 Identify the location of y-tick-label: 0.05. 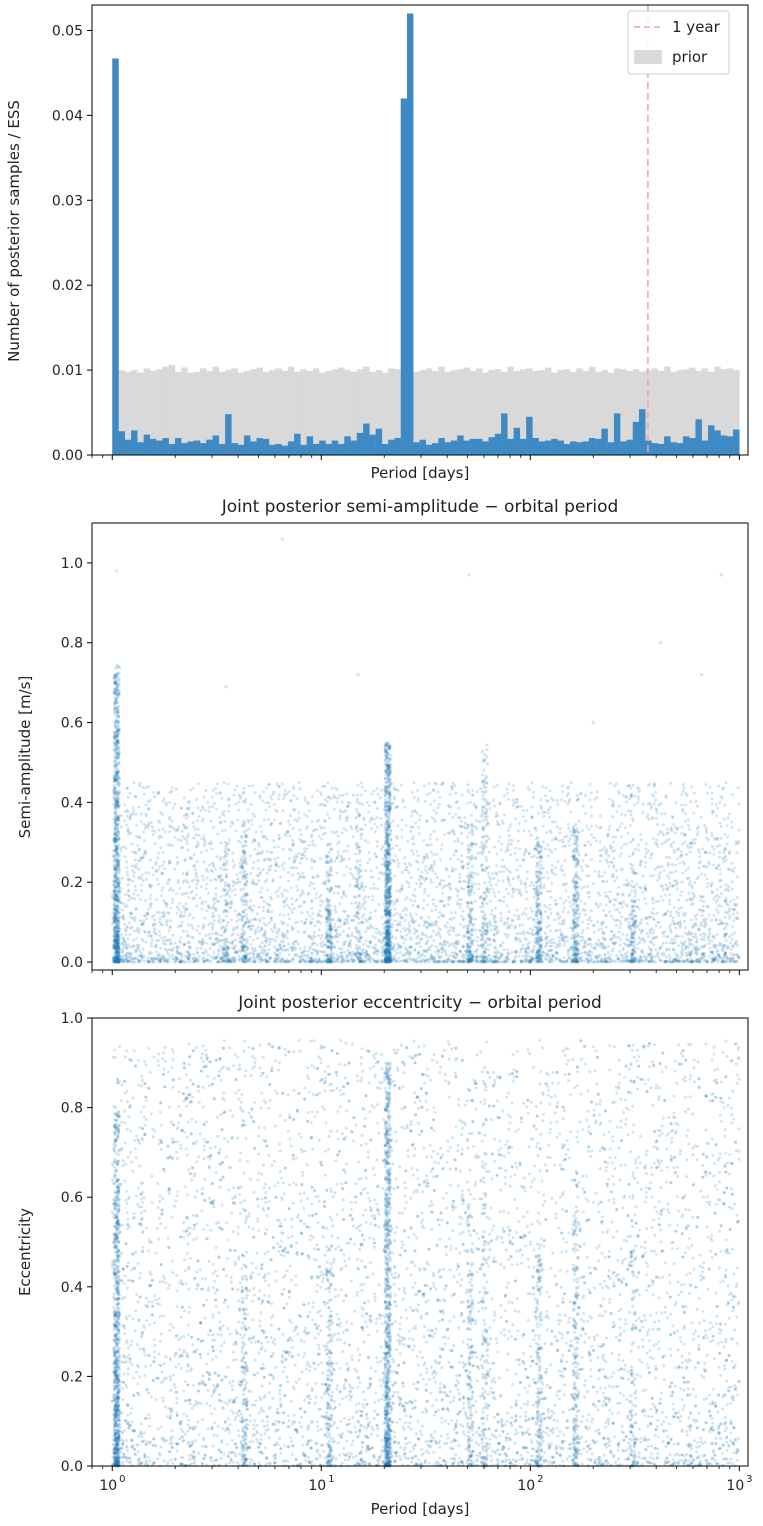
(67, 31).